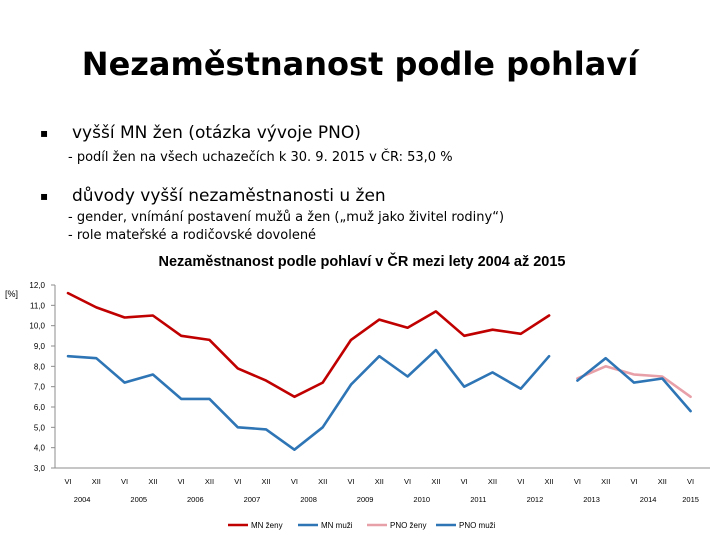 Image resolution: width=720 pixels, height=540 pixels. I want to click on legend-label: PNO ženy, so click(408, 525).